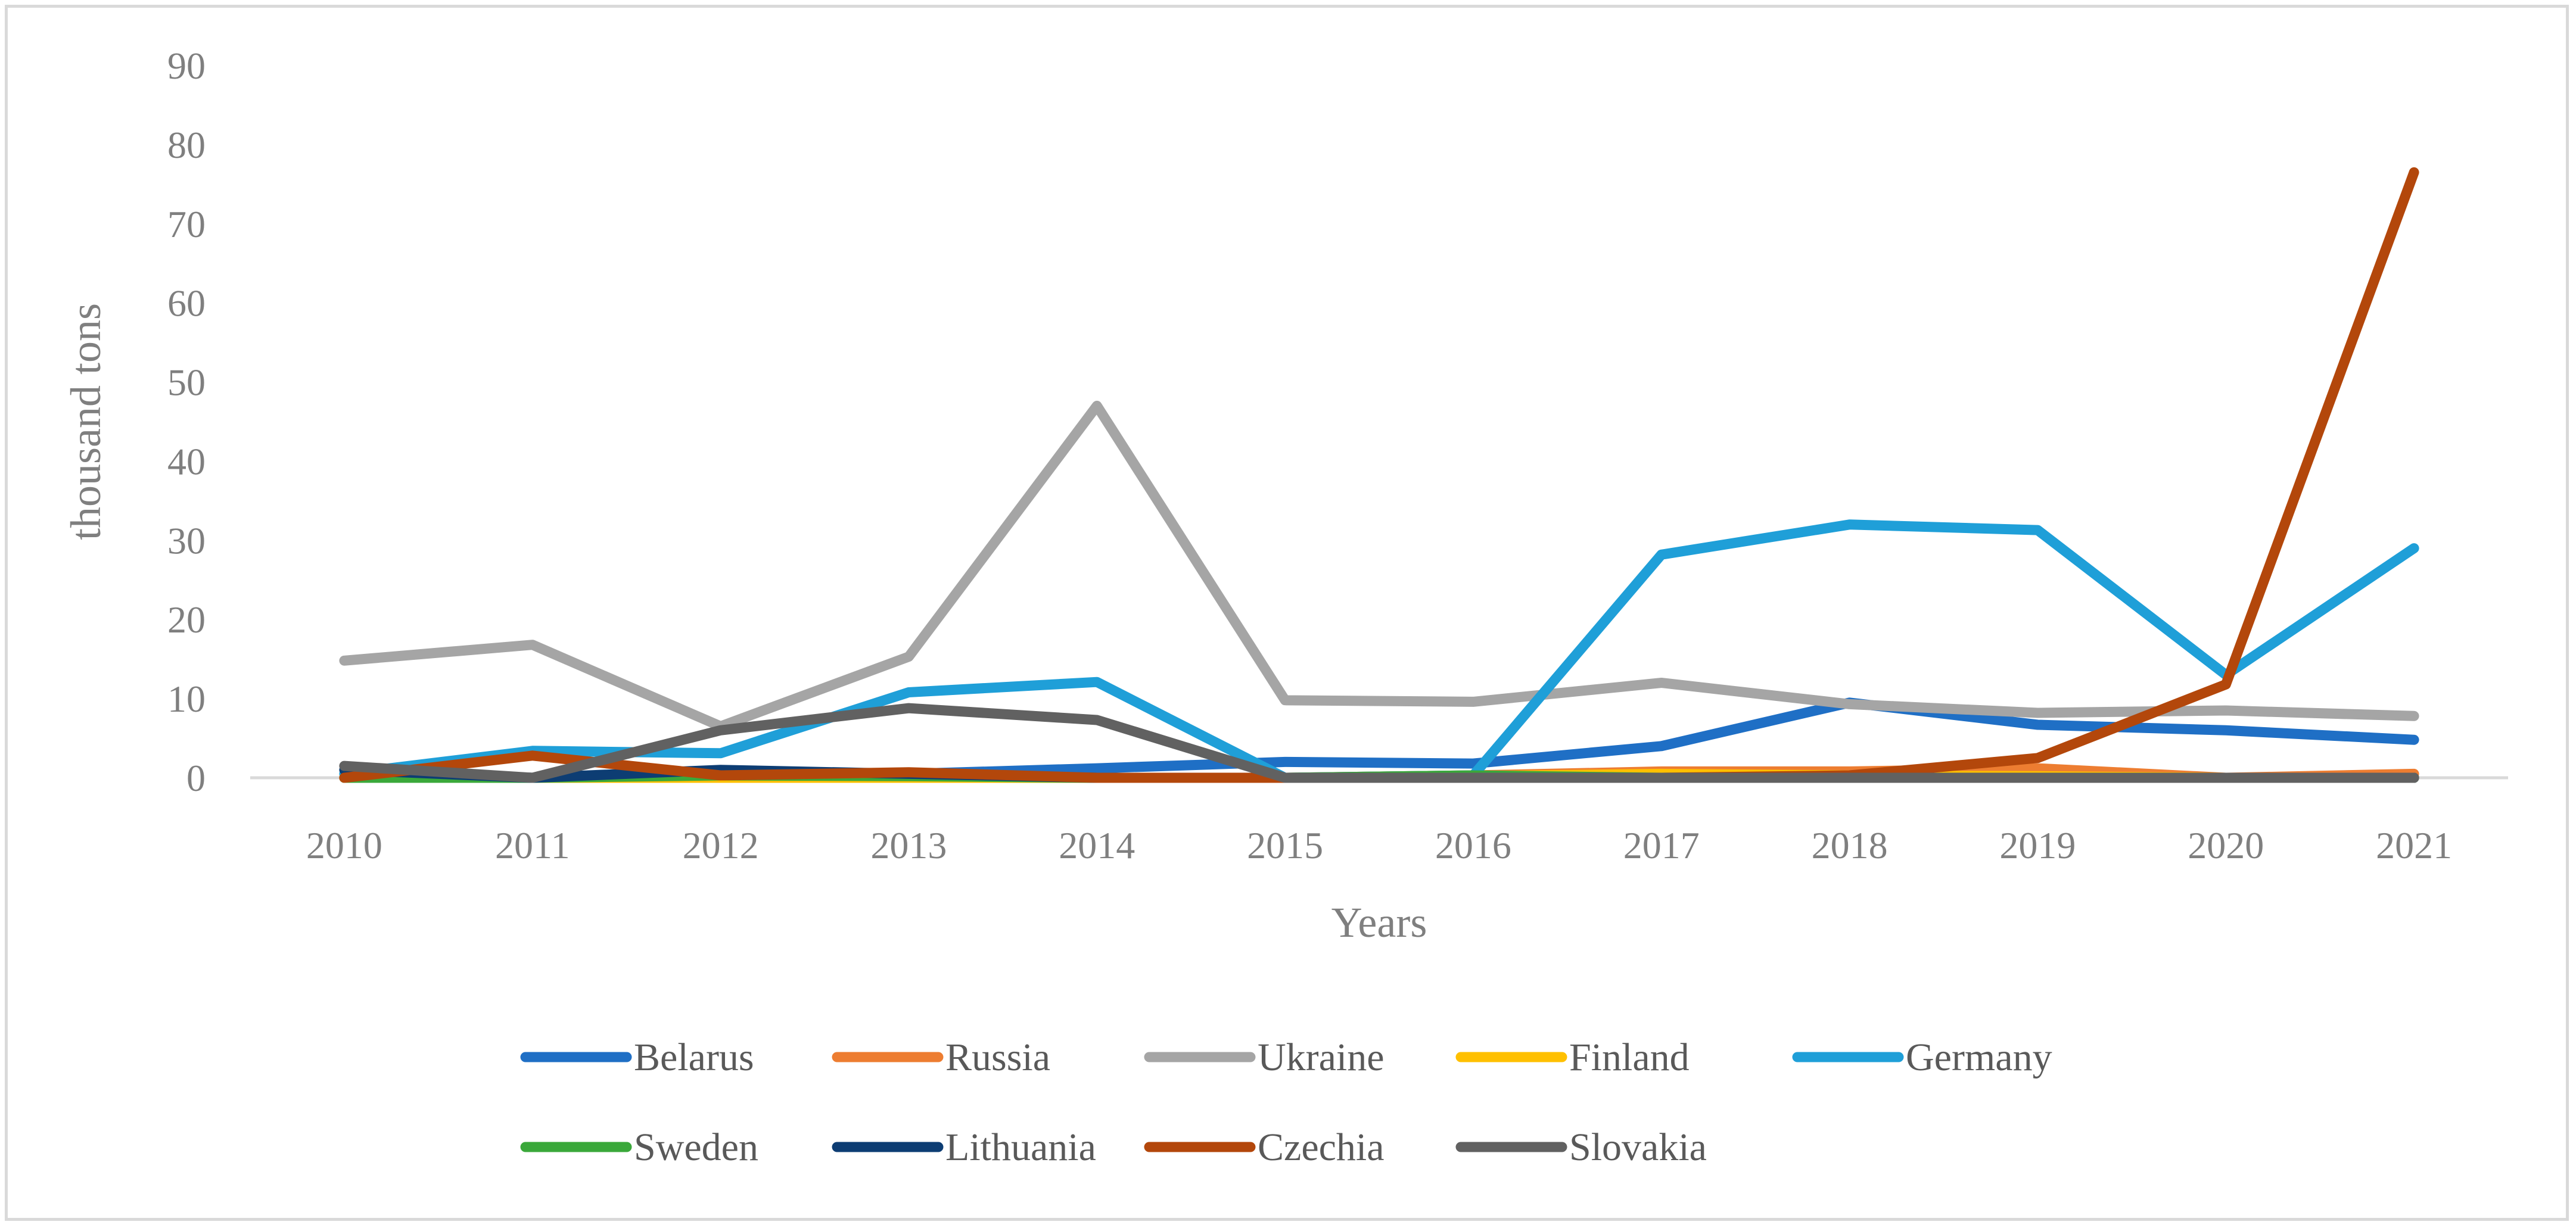 The width and height of the screenshot is (2576, 1228). What do you see at coordinates (2226, 845) in the screenshot?
I see `x-tick-label: 2020` at bounding box center [2226, 845].